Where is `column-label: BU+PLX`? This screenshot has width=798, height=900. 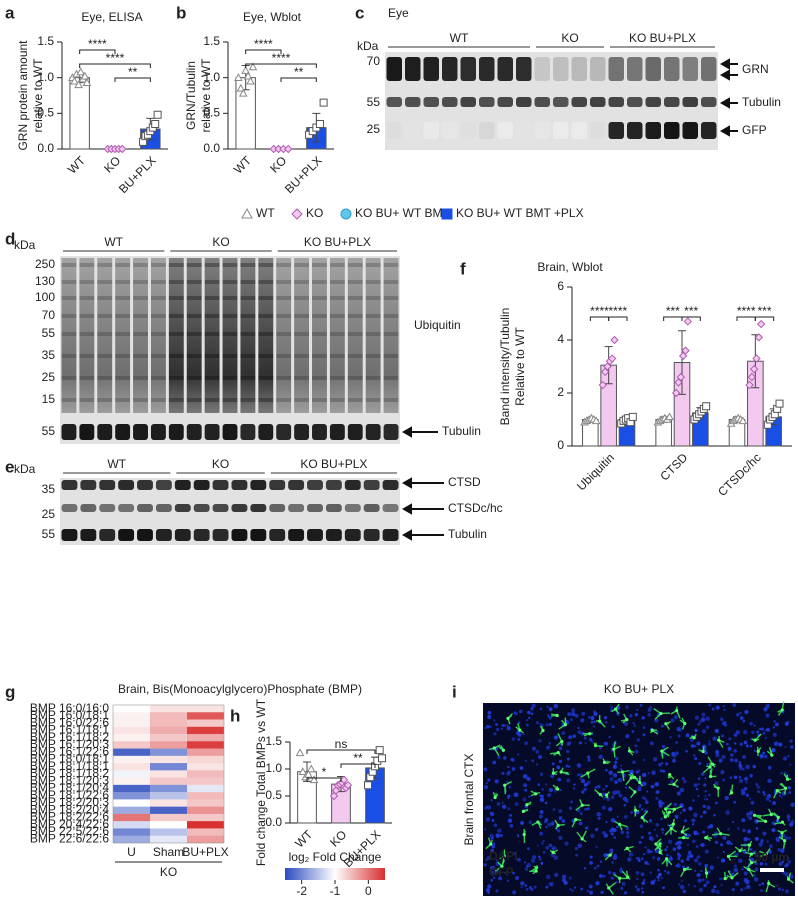
column-label: BU+PLX is located at coordinates (205, 852).